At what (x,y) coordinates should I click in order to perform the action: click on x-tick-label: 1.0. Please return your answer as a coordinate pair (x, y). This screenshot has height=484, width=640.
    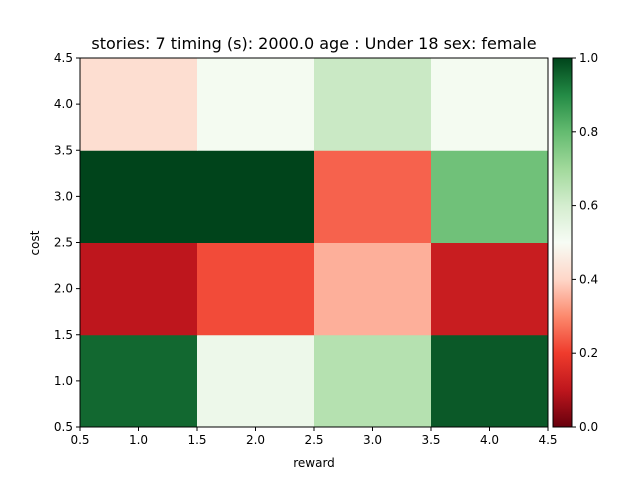
    Looking at the image, I should click on (138, 440).